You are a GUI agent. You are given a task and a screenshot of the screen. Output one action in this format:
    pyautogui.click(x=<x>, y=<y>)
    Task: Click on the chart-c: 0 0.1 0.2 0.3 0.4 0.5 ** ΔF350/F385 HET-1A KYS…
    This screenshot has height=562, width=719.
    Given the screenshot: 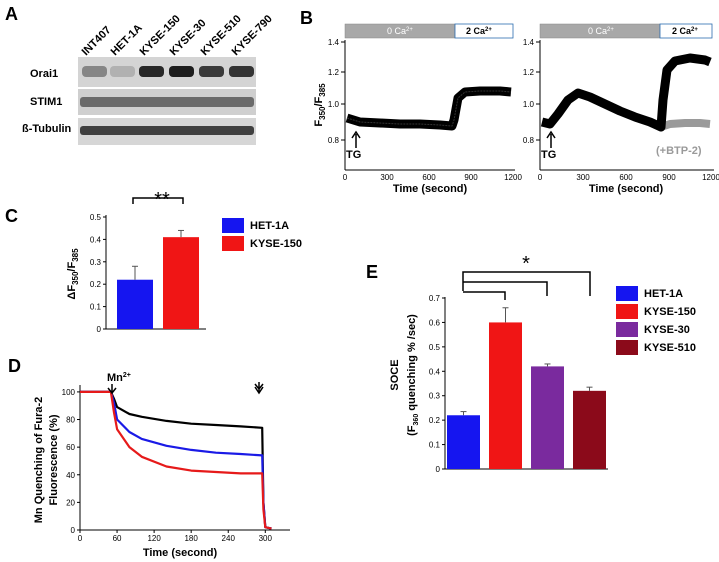 What is the action you would take?
    pyautogui.click(x=184, y=261)
    